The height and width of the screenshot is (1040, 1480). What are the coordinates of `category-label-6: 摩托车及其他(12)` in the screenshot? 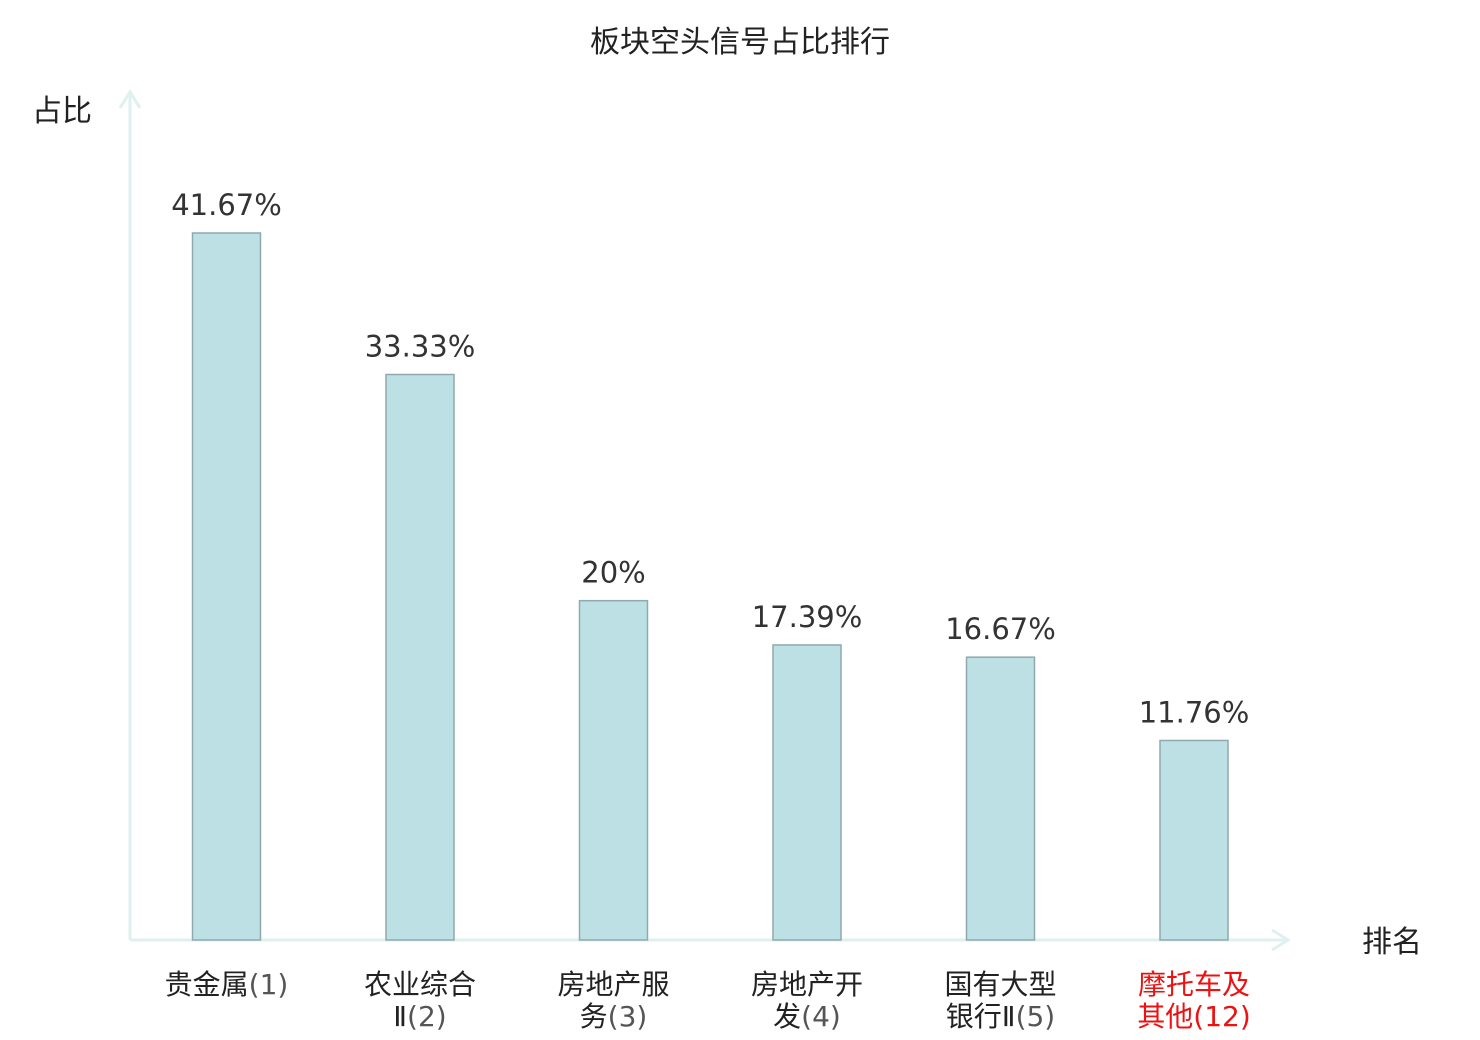 It's located at (1194, 1000).